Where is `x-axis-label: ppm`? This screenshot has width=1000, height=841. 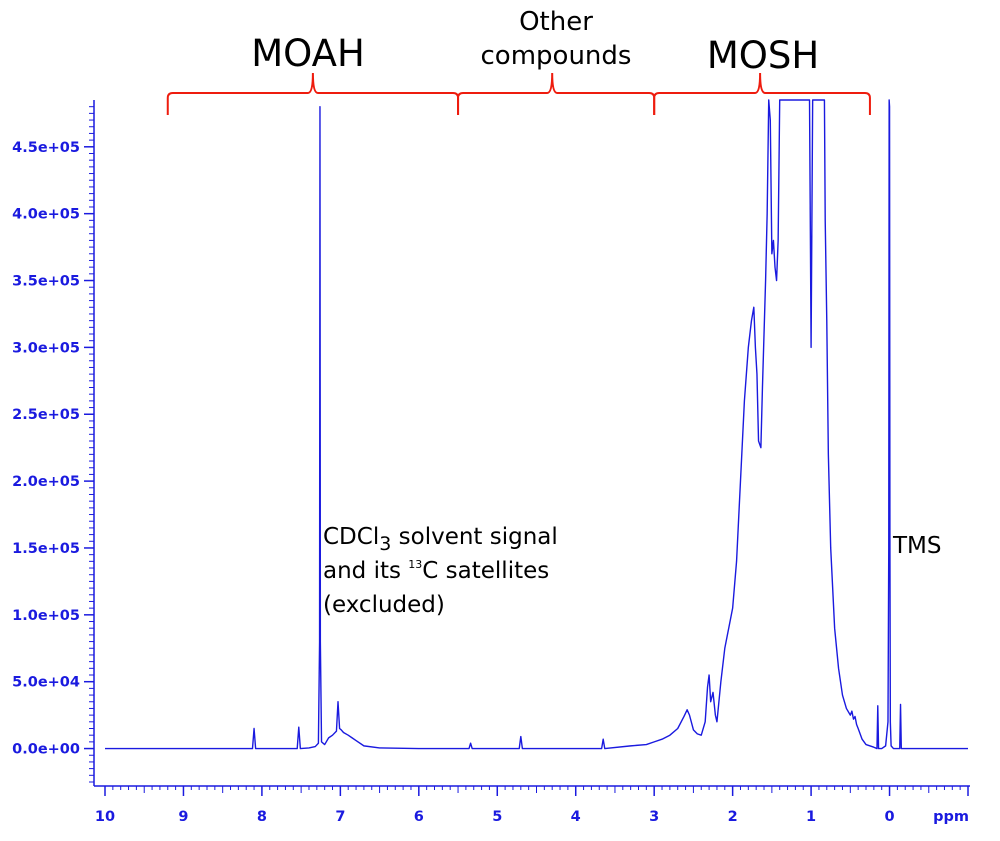
x-axis-label: ppm is located at coordinates (951, 817).